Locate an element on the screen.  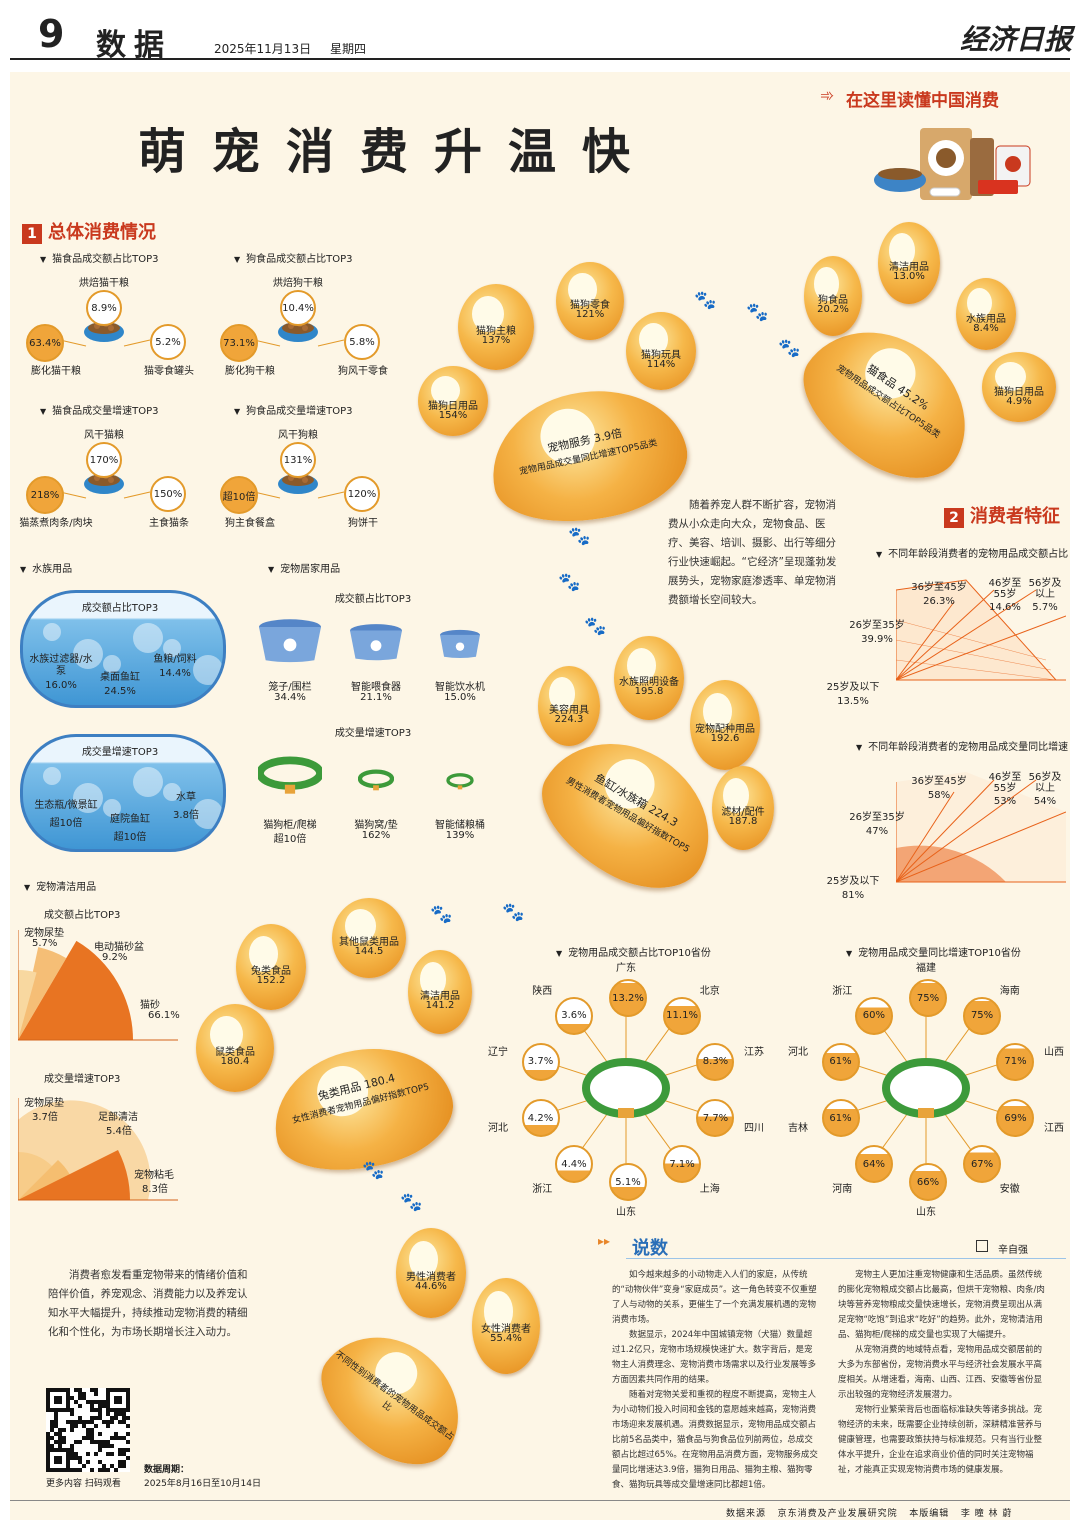
p4-toe-1: 兔类食品 152.2 is located at coordinates (271, 967).